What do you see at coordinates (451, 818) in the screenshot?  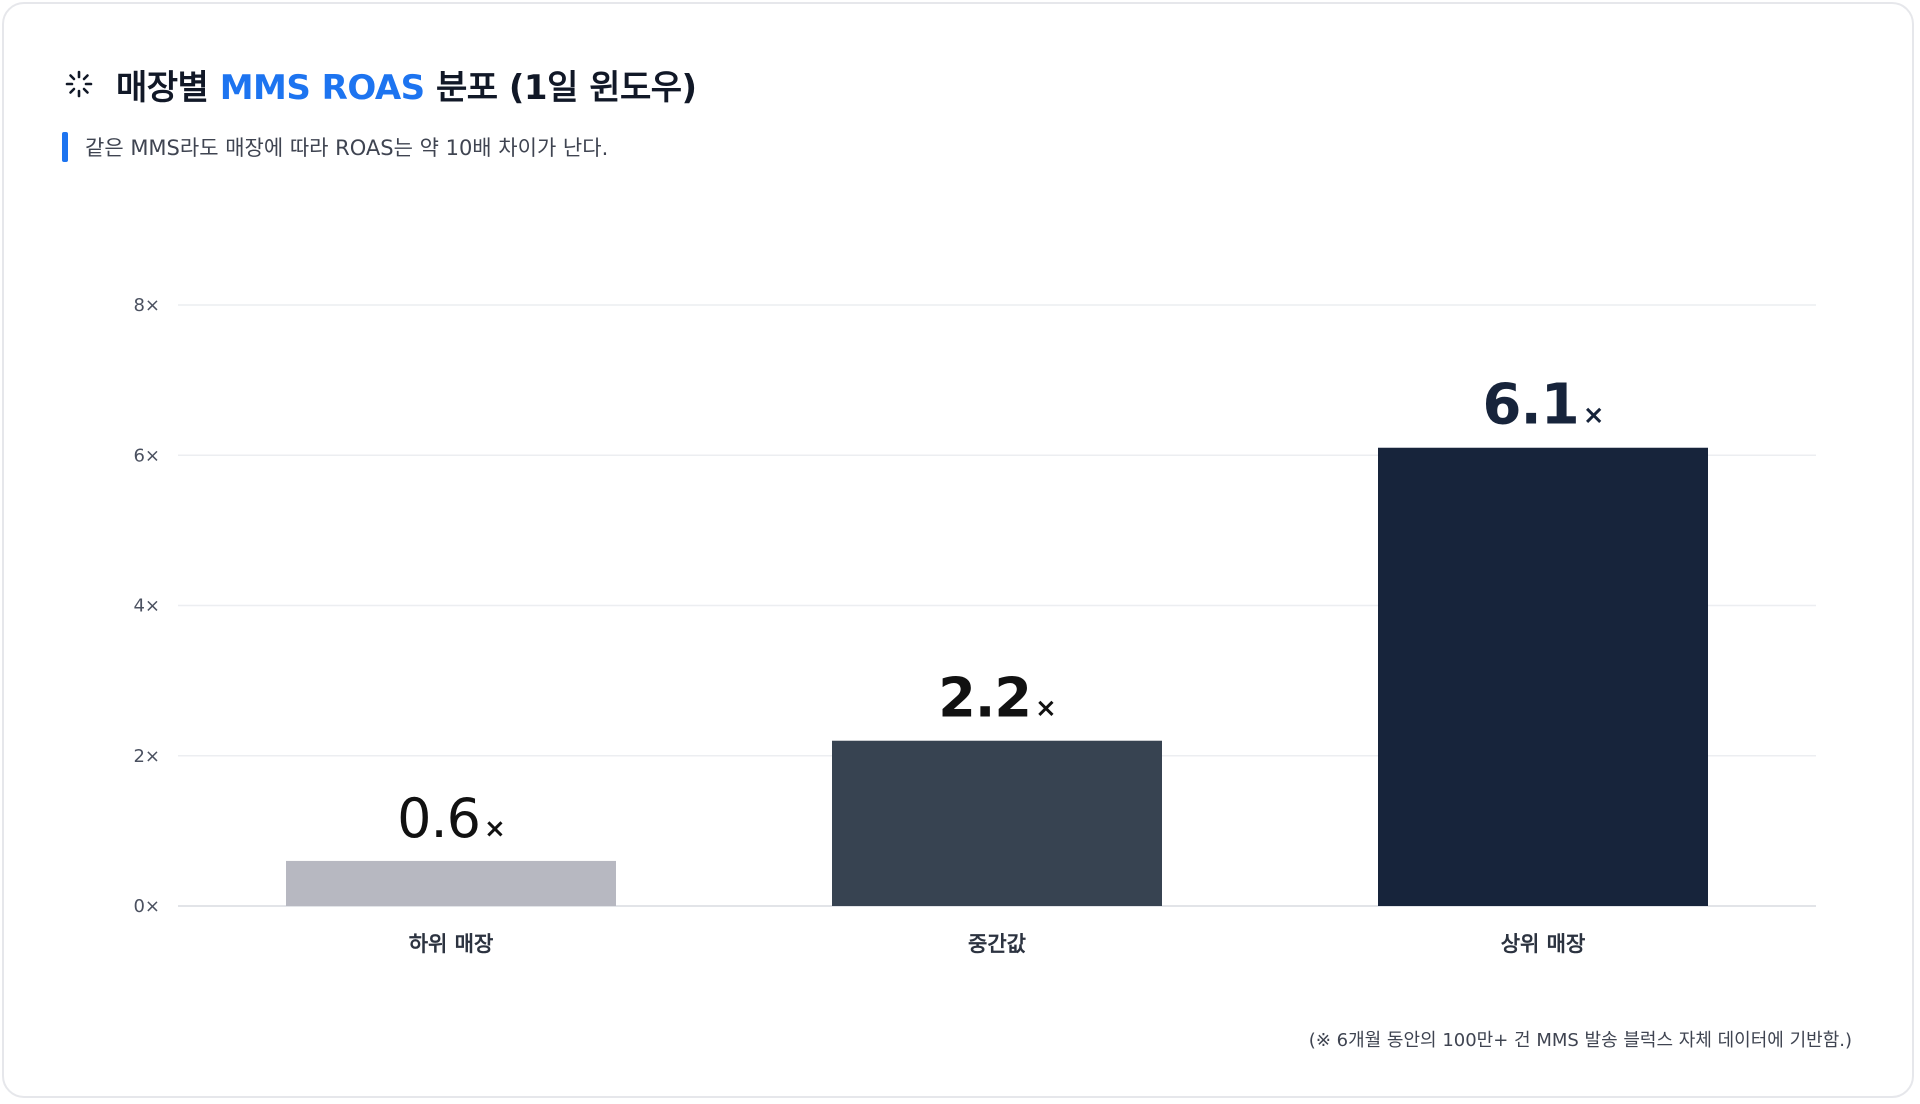 I see `data-label: 0.6 ×` at bounding box center [451, 818].